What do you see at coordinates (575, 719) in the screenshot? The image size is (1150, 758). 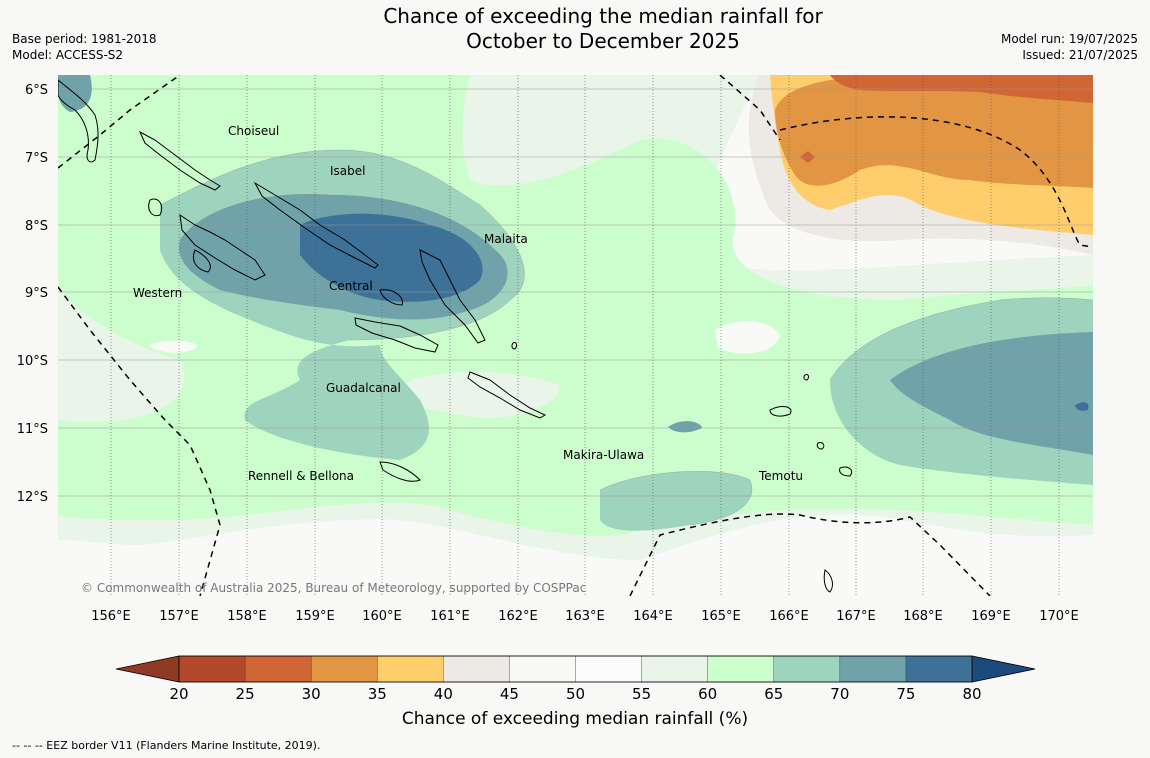 I see `colorbar-label: Chance of exceeding median rainfall (%)` at bounding box center [575, 719].